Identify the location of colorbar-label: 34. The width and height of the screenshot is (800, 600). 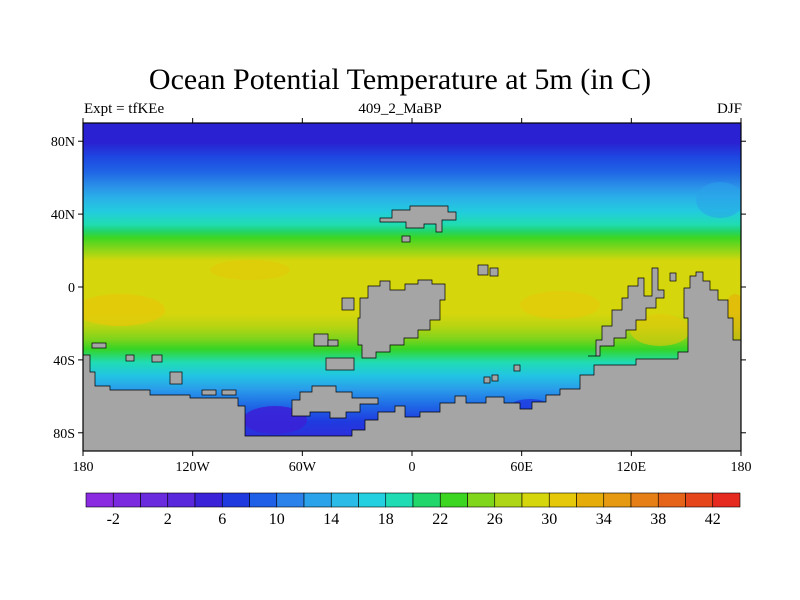
(604, 519).